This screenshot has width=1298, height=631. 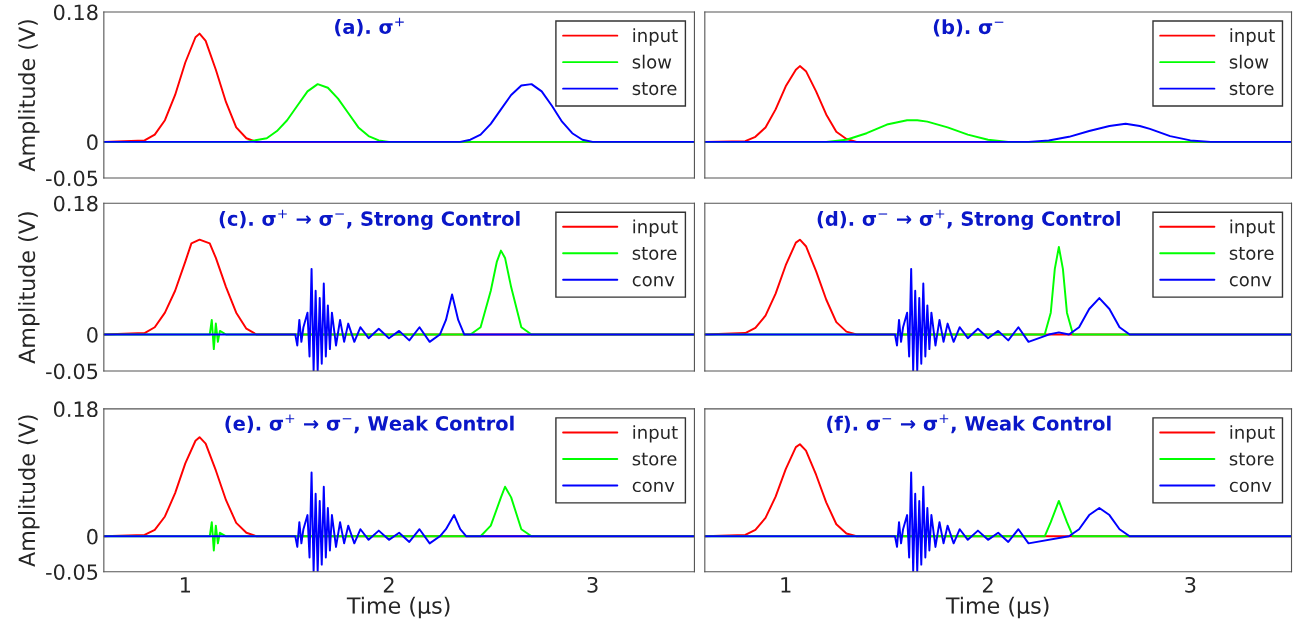 I want to click on chart-title: (e). σ$^{+}$ → σ$^{−}$, Weak Control, so click(x=369, y=424).